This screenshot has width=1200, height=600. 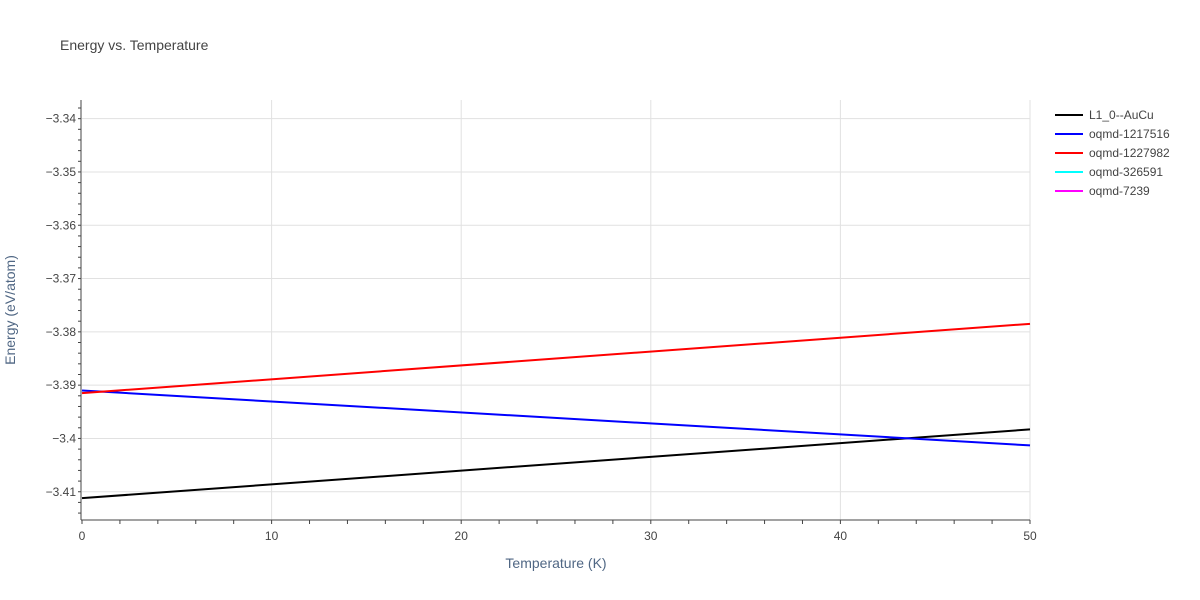 What do you see at coordinates (272, 536) in the screenshot?
I see `x-tick-label: 10` at bounding box center [272, 536].